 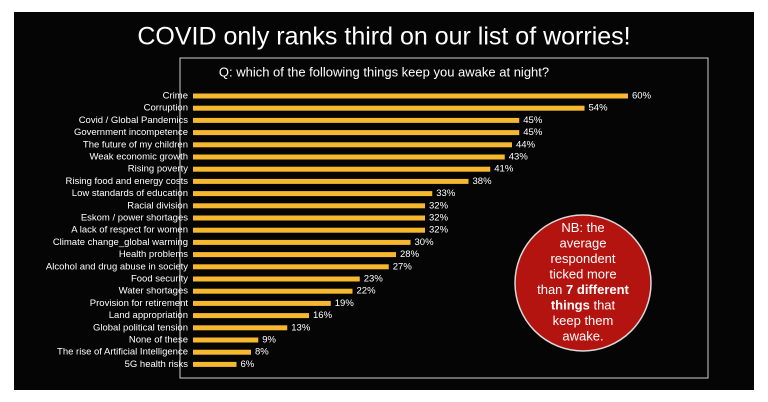 I want to click on annotation-line: awake., so click(x=582, y=336).